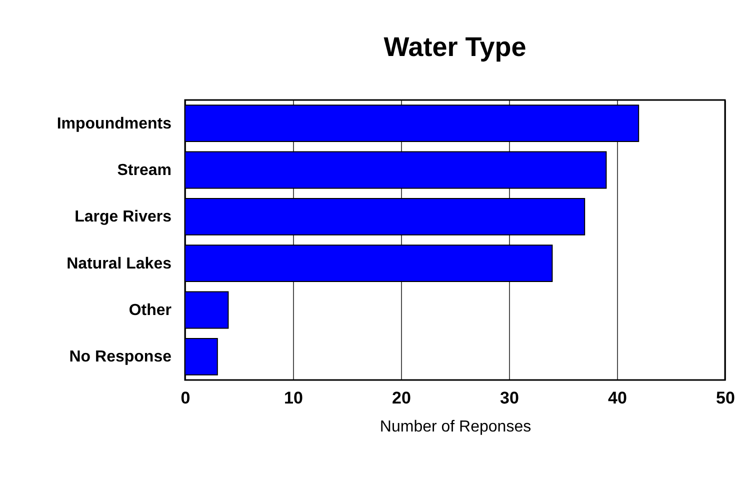  What do you see at coordinates (123, 217) in the screenshot?
I see `y-tick-label: Large Rivers` at bounding box center [123, 217].